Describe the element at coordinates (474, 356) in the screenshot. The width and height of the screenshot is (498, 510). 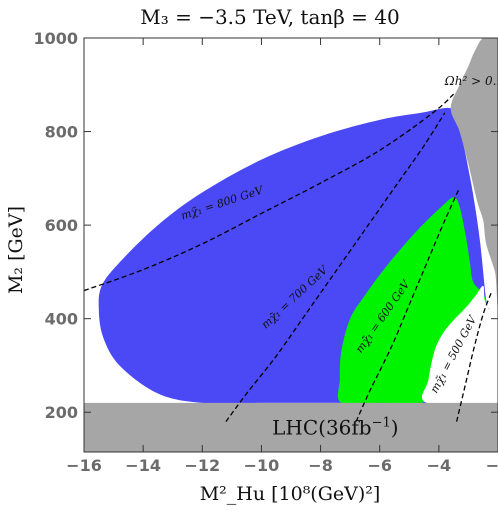
I see `mass-contour-500-gev` at that location.